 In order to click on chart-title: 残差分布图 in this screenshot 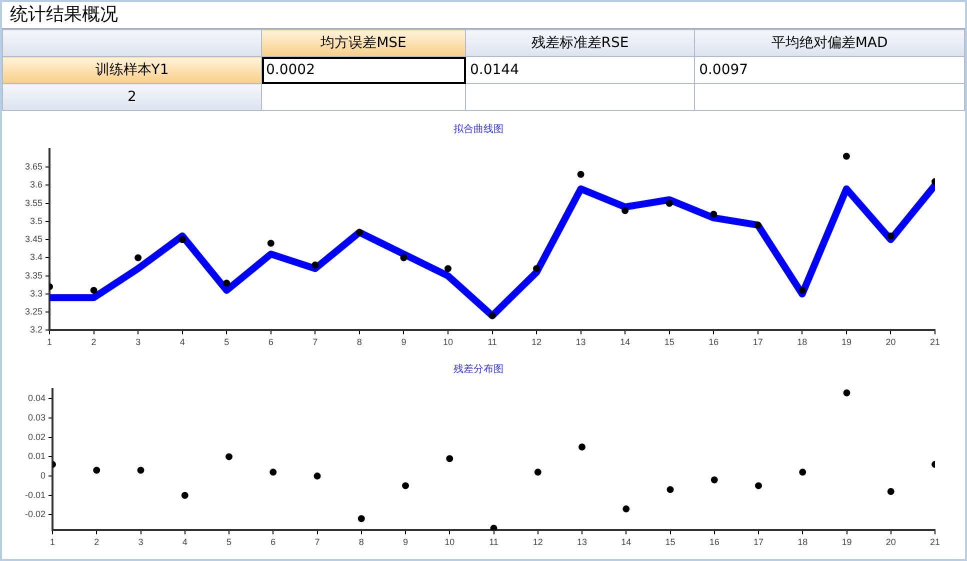, I will do `click(479, 368)`.